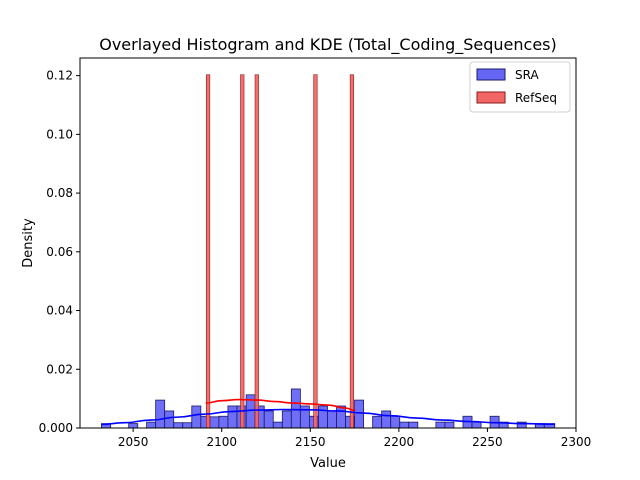 The image size is (640, 480). What do you see at coordinates (28, 243) in the screenshot?
I see `y-axis-label: Density` at bounding box center [28, 243].